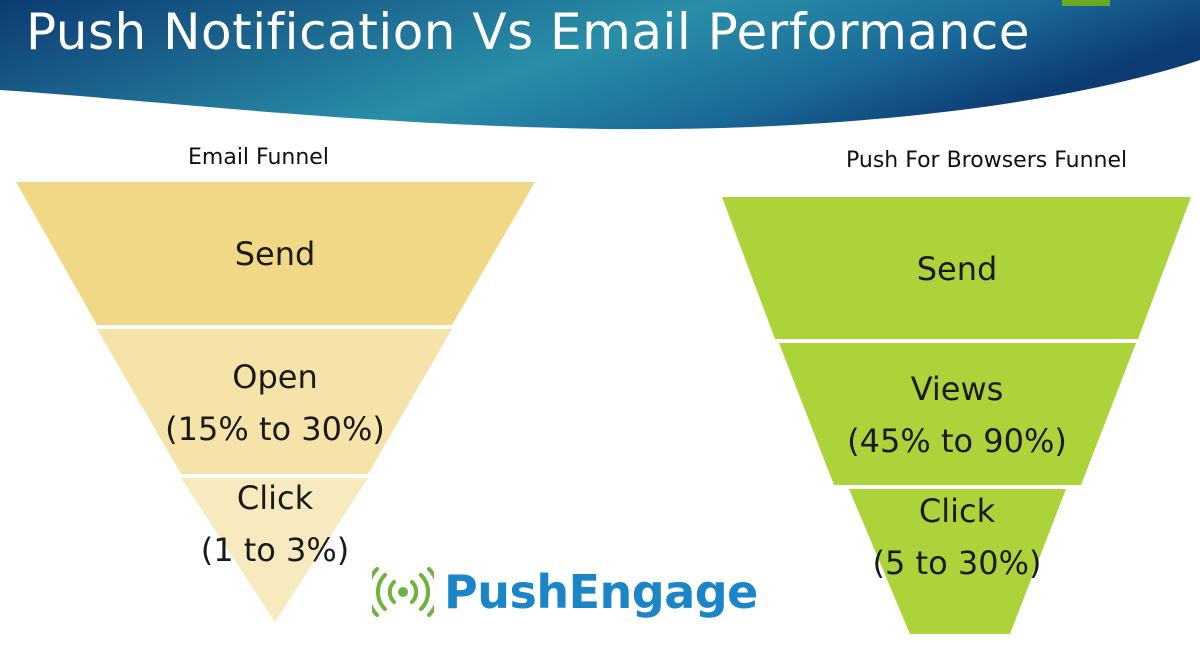 The image size is (1200, 646). I want to click on email-funnel-send-segment, so click(275, 253).